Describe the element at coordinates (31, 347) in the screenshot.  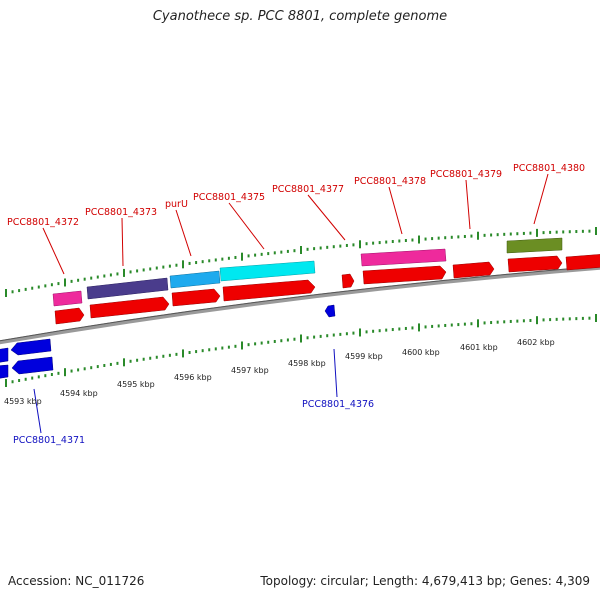
I see `gene-feature-pcc8801-4371-b` at that location.